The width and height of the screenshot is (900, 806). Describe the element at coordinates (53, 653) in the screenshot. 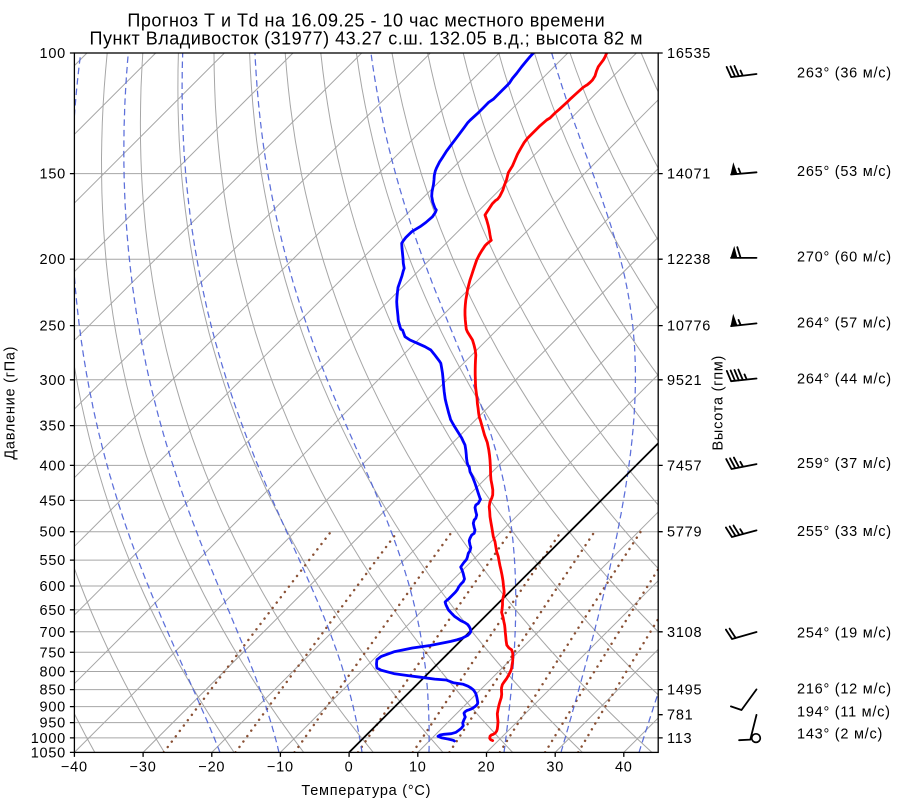

I see `svg-text: 750` at that location.